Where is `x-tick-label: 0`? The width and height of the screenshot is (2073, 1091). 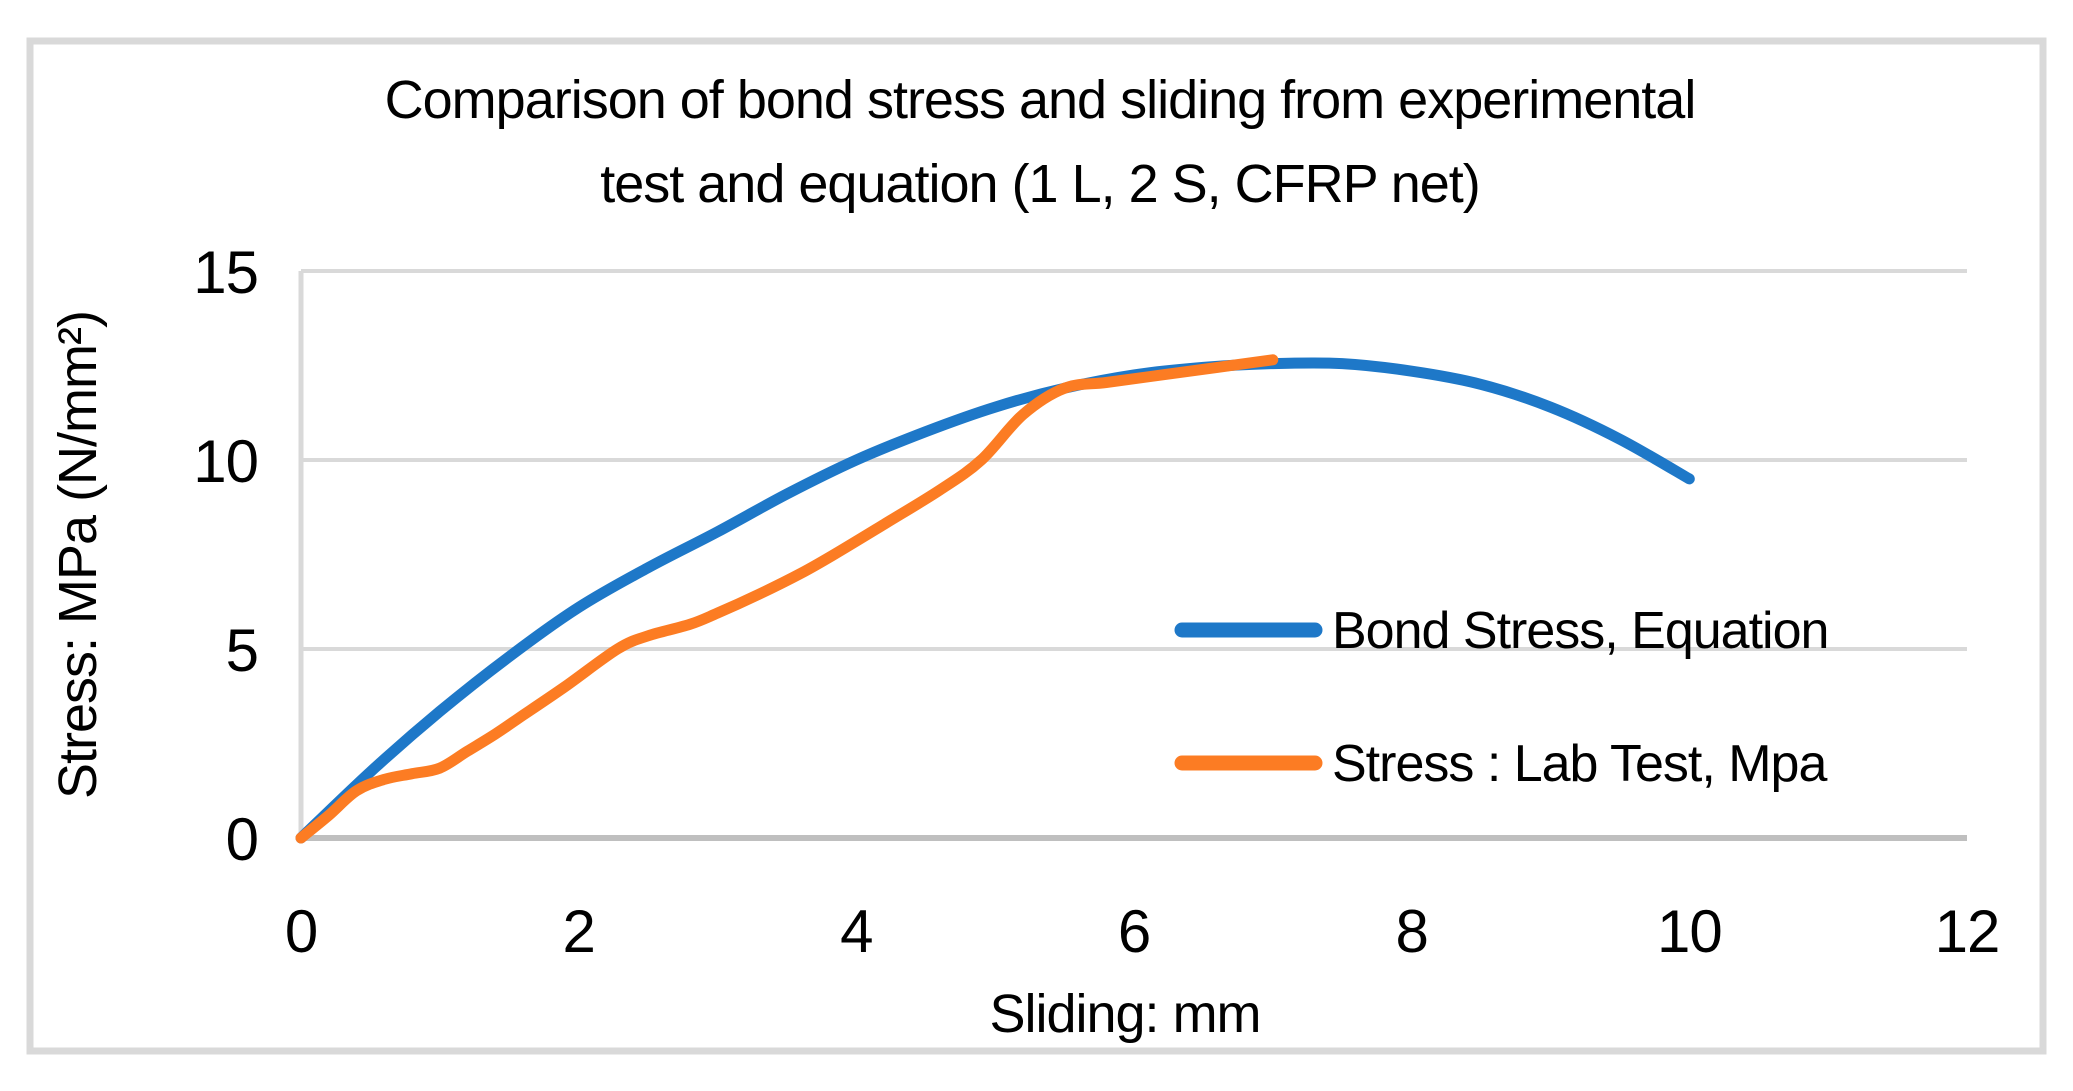 x-tick-label: 0 is located at coordinates (301, 931).